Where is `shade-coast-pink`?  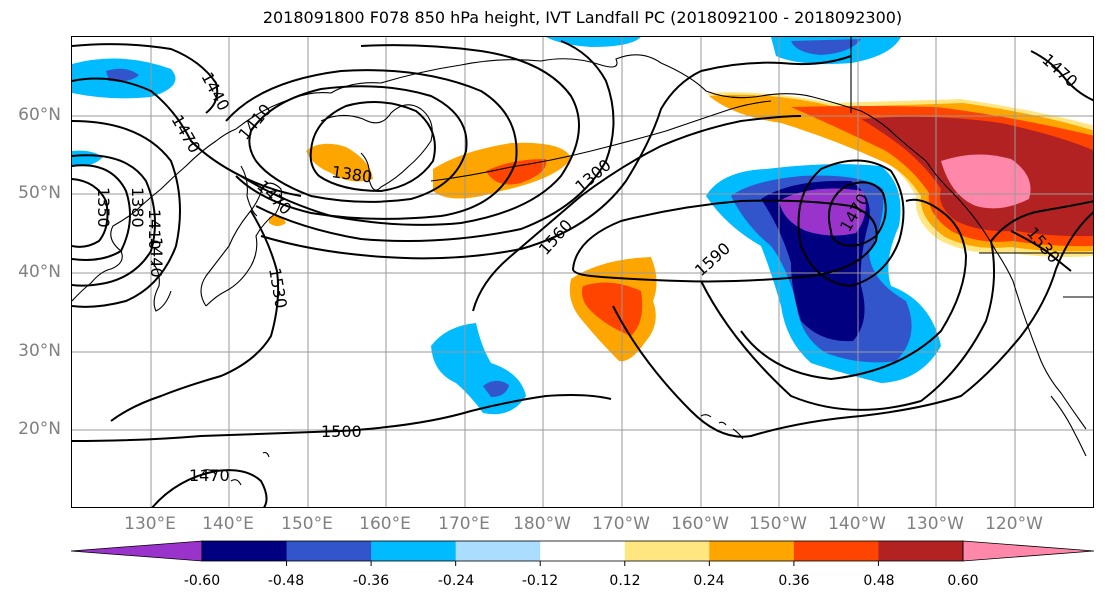 shade-coast-pink is located at coordinates (986, 181).